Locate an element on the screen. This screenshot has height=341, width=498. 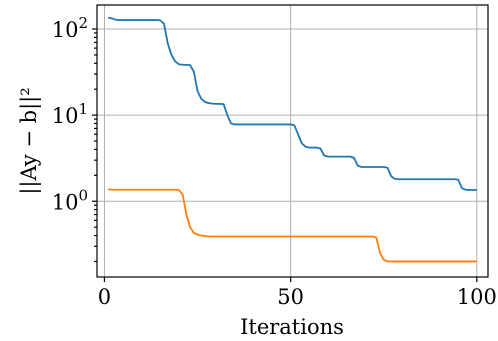
y-tick-exponent: 2 is located at coordinates (83, 23).